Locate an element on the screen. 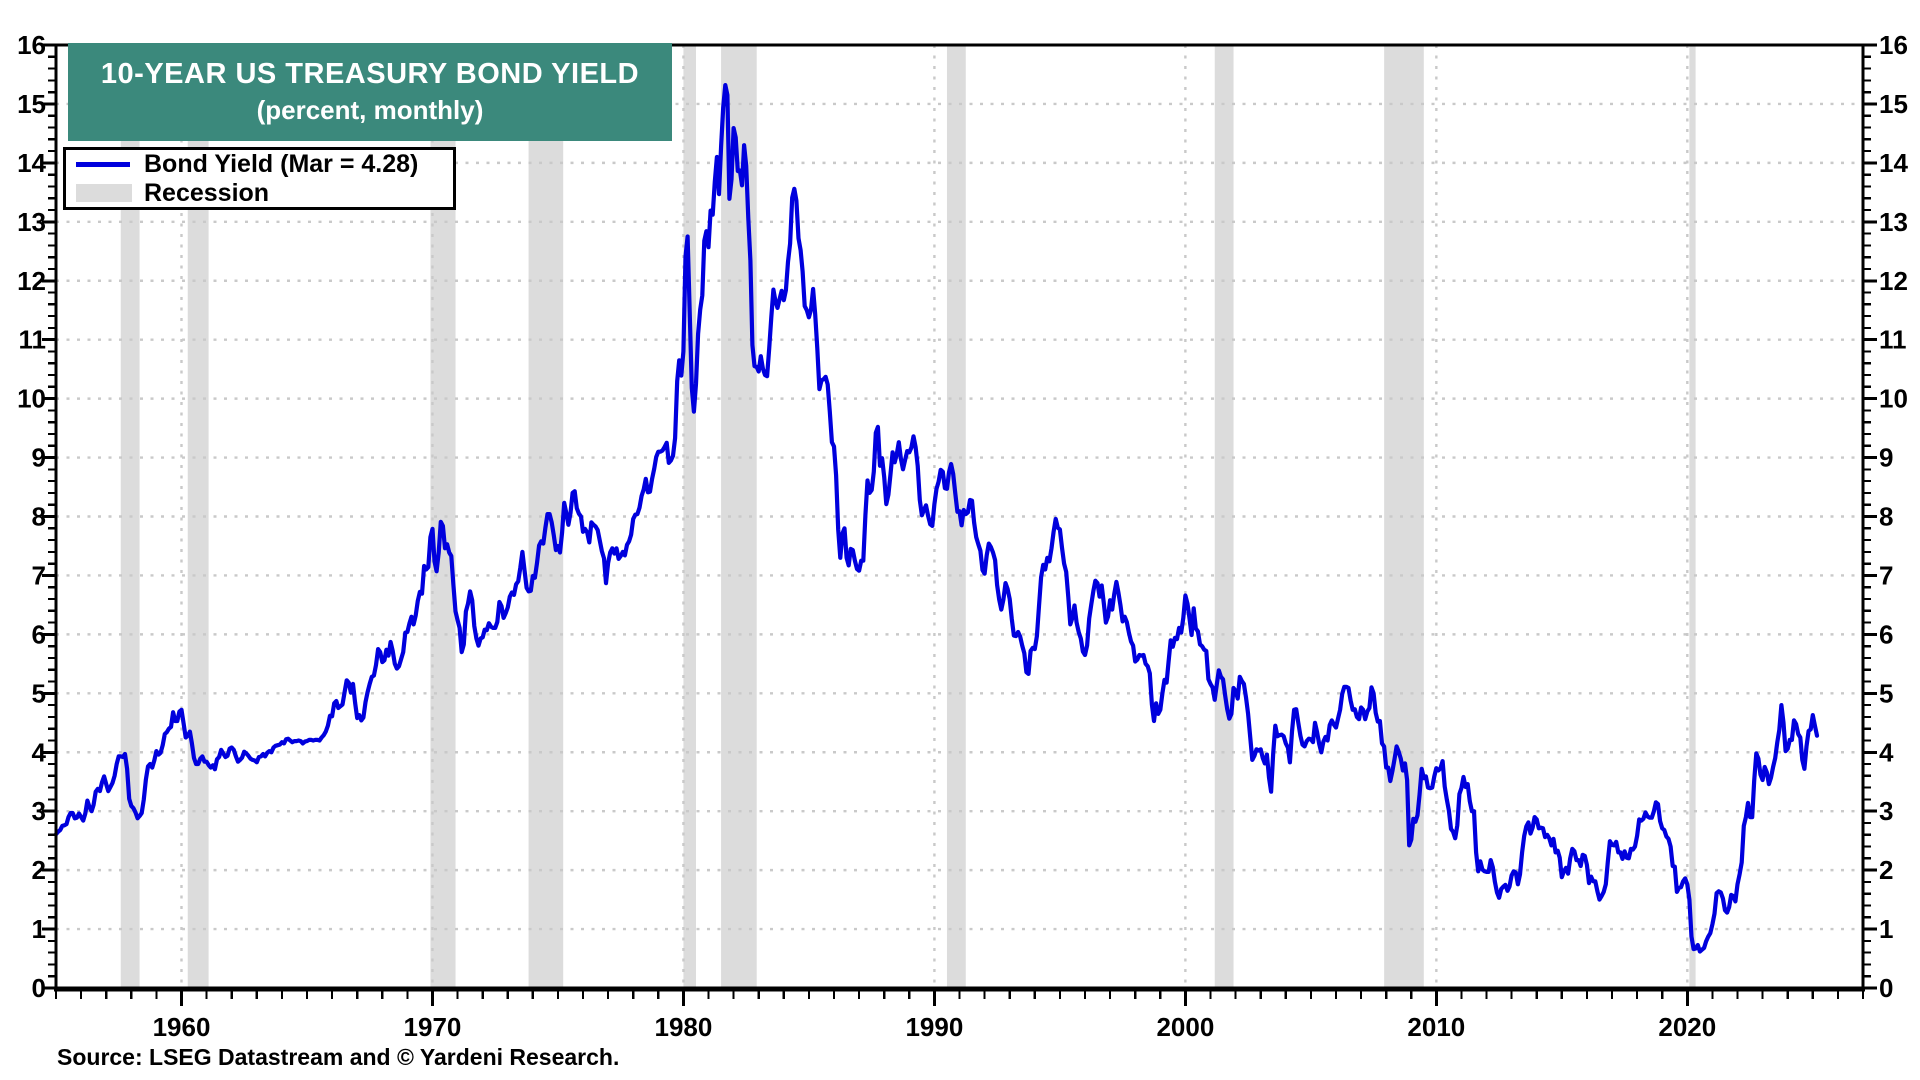  x-axis-label: 2020 is located at coordinates (1687, 1027).